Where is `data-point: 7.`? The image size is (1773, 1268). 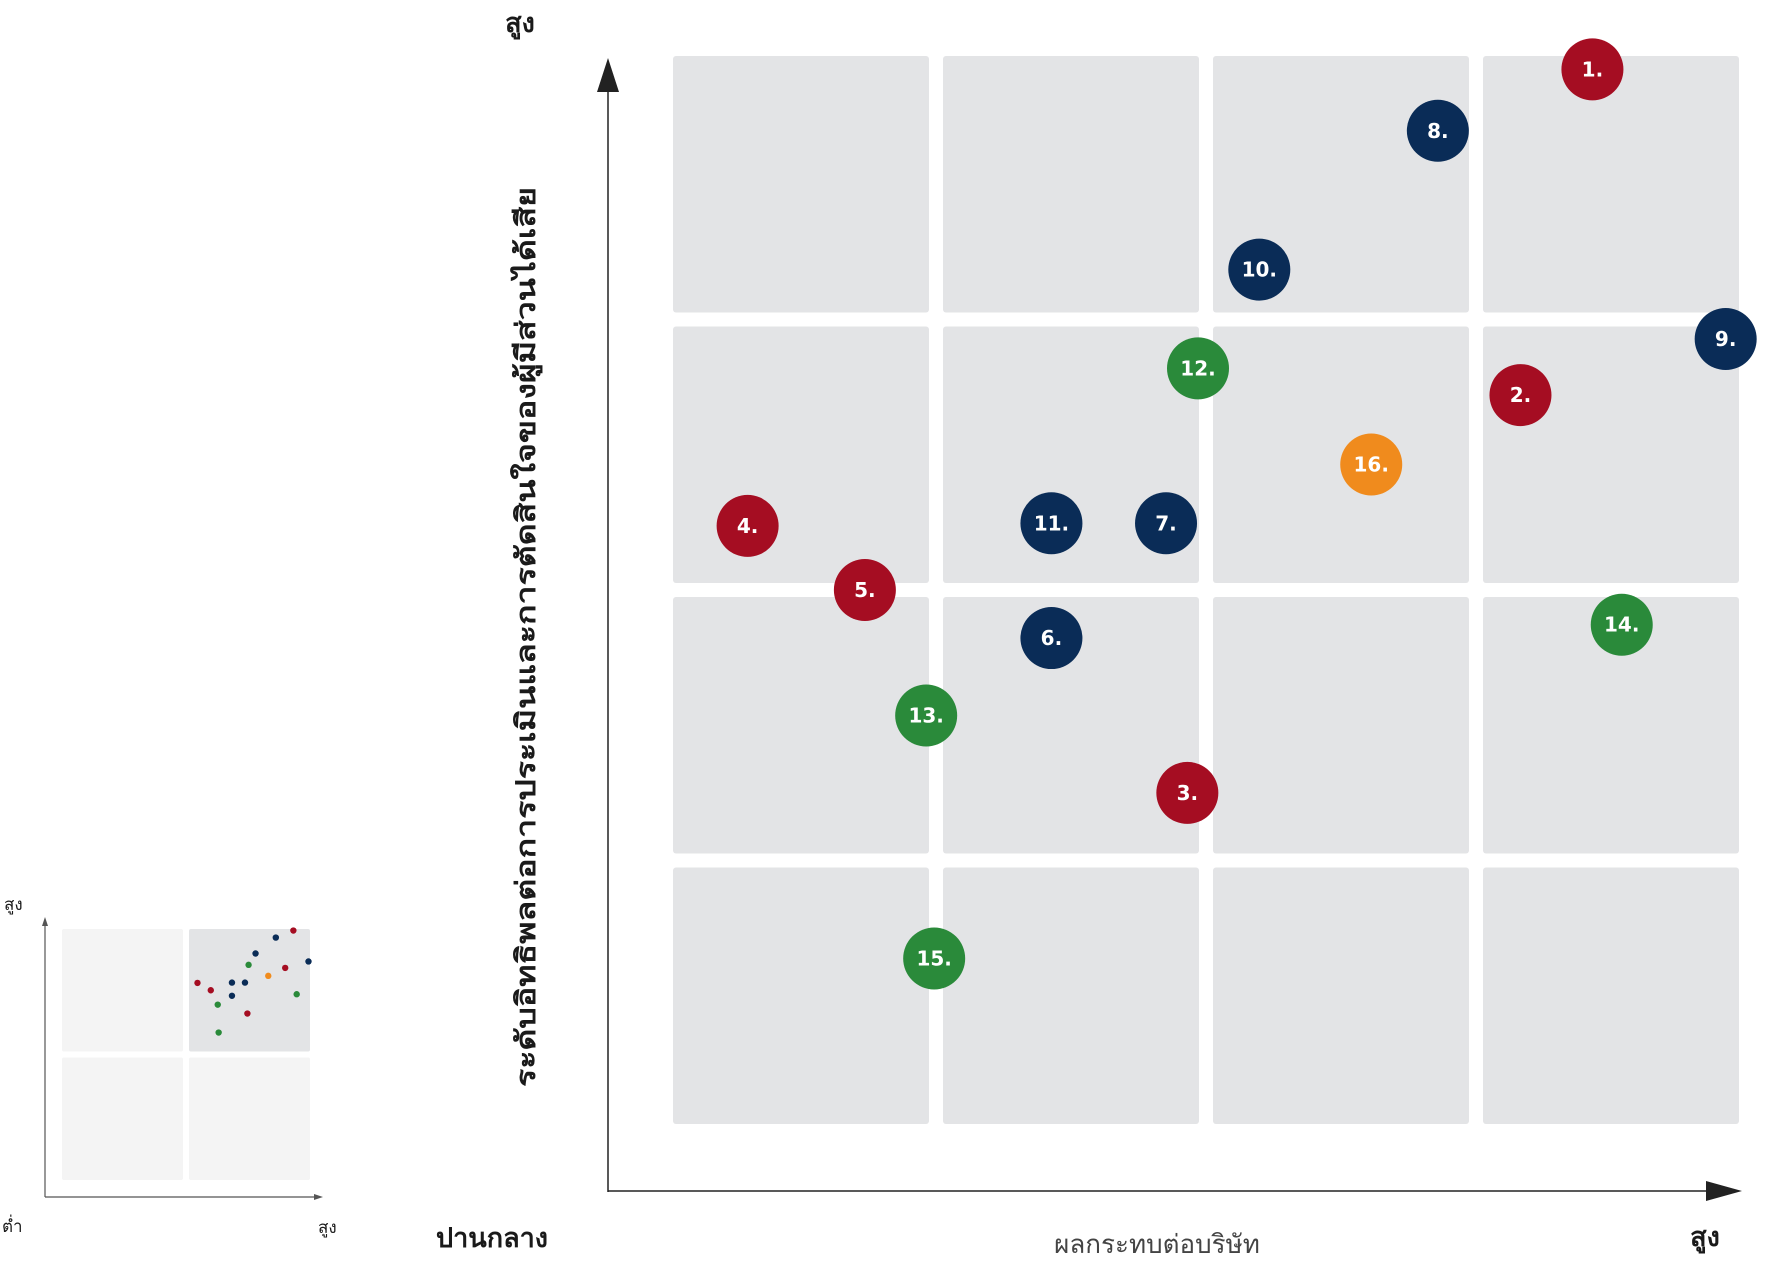 data-point: 7. is located at coordinates (1166, 523).